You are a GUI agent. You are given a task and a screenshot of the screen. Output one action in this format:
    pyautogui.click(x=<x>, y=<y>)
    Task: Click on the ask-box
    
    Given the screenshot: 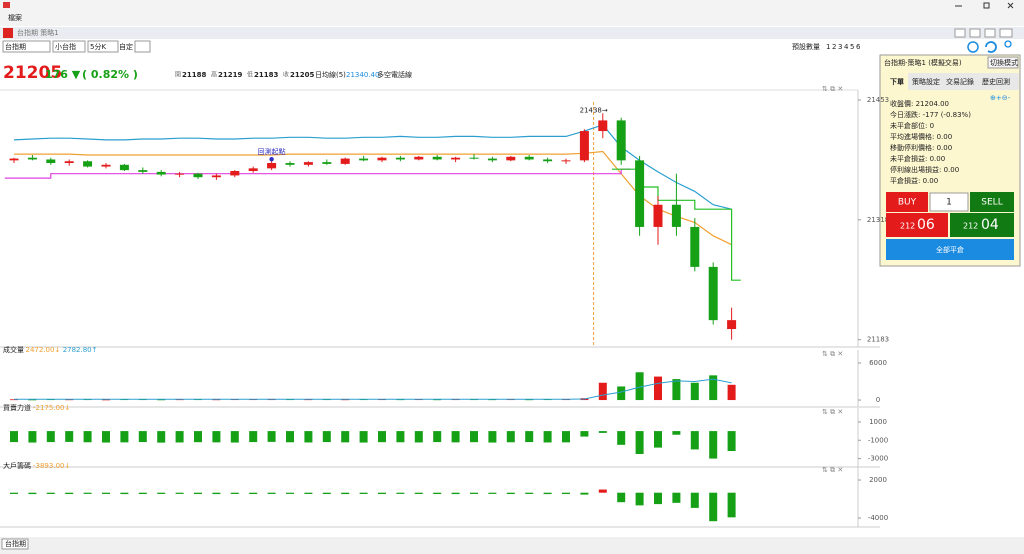 What is the action you would take?
    pyautogui.click(x=982, y=225)
    